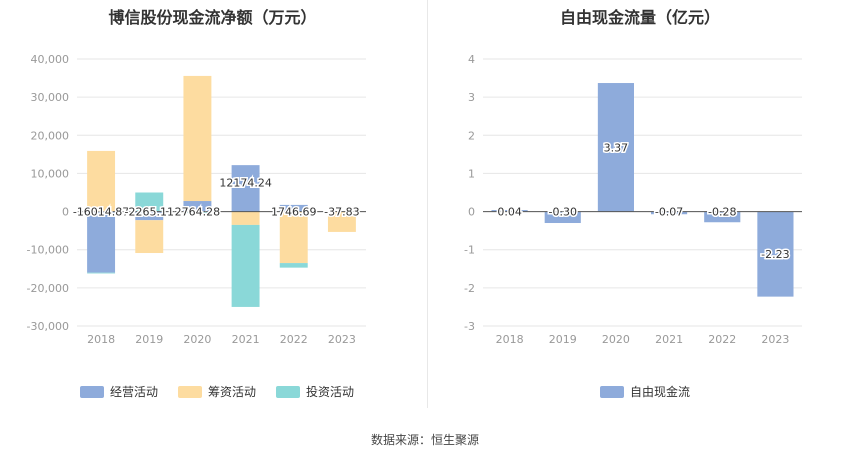 The width and height of the screenshot is (850, 459). Describe the element at coordinates (50, 135) in the screenshot. I see `left-y-tick-label: 20,000` at that location.